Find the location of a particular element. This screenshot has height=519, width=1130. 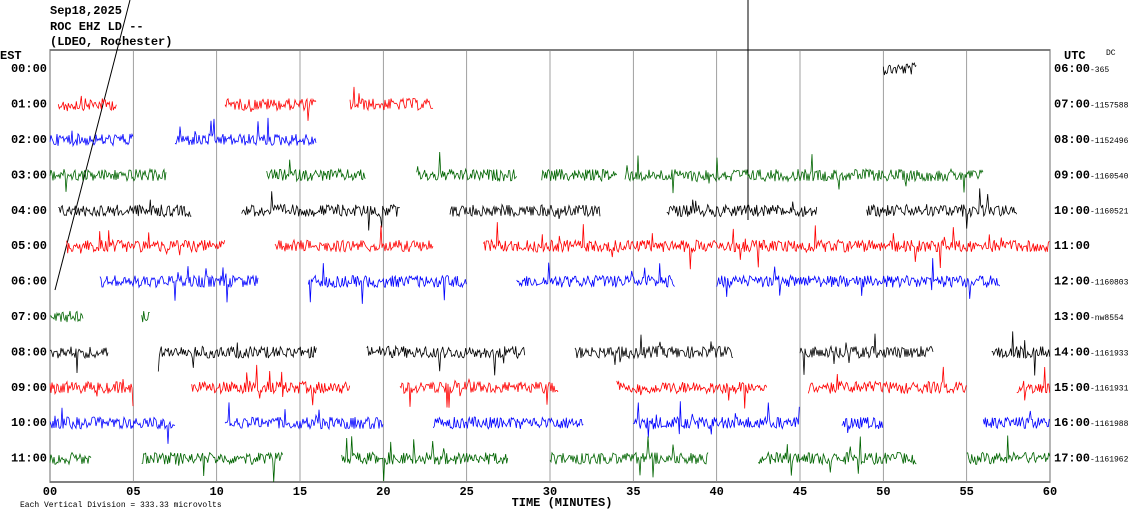

x-tick-label: 45 is located at coordinates (800, 492).